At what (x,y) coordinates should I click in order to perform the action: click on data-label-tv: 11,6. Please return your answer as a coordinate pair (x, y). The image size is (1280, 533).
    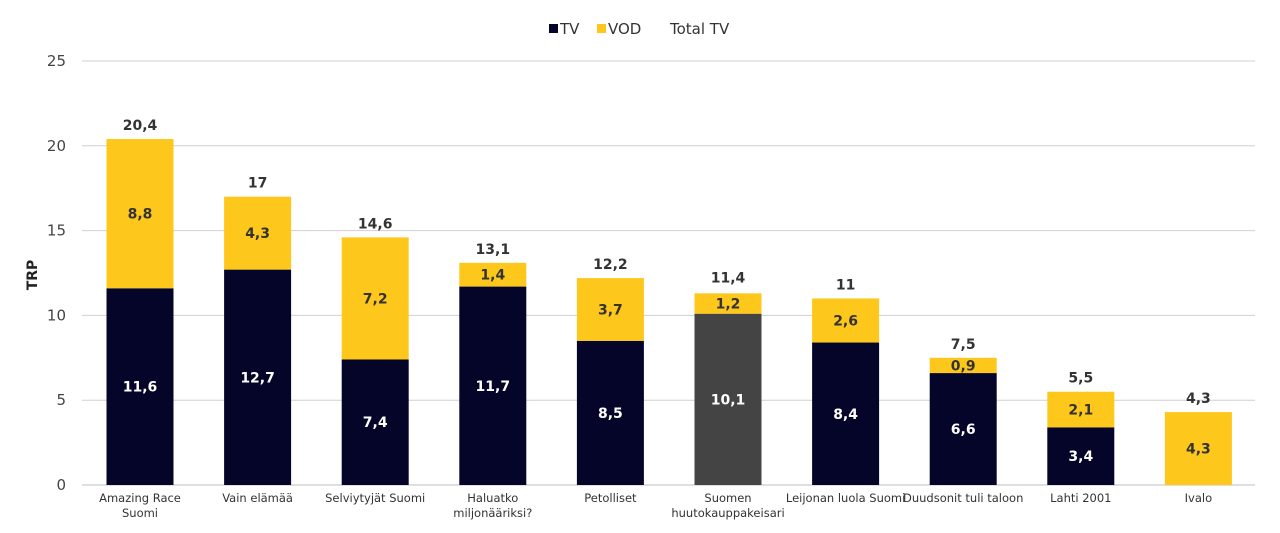
    Looking at the image, I should click on (140, 388).